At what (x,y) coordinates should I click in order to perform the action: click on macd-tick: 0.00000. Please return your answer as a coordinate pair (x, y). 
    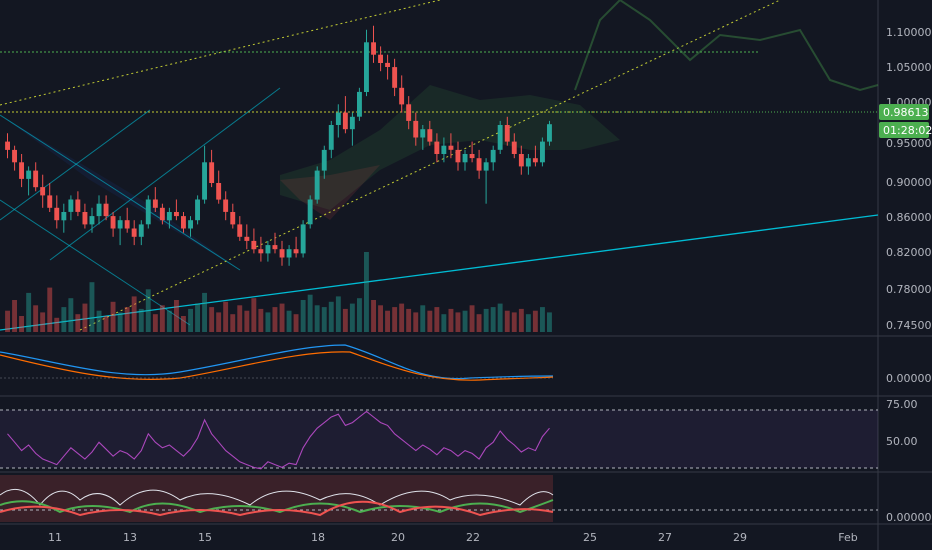
    Looking at the image, I should click on (909, 378).